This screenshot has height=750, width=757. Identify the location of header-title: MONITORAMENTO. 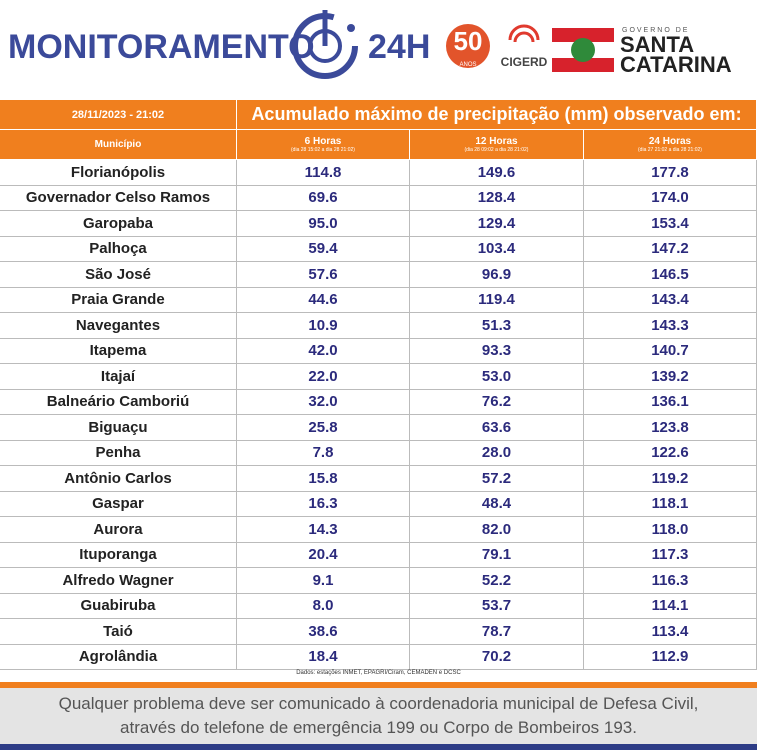
(161, 47).